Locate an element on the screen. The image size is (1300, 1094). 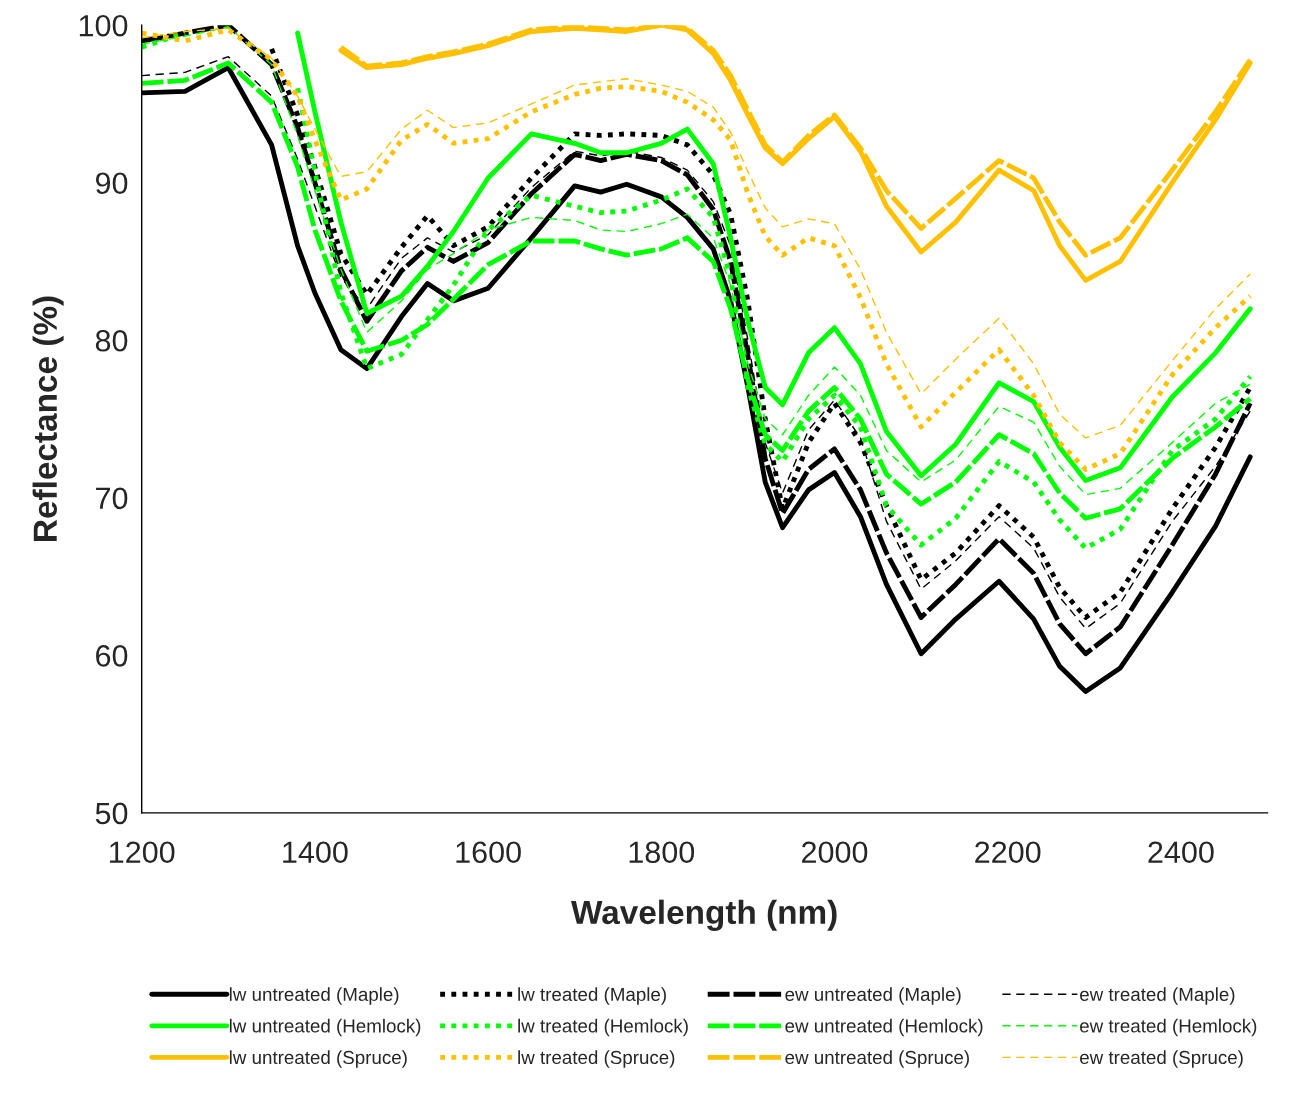
y-tick-label: 50 is located at coordinates (111, 813).